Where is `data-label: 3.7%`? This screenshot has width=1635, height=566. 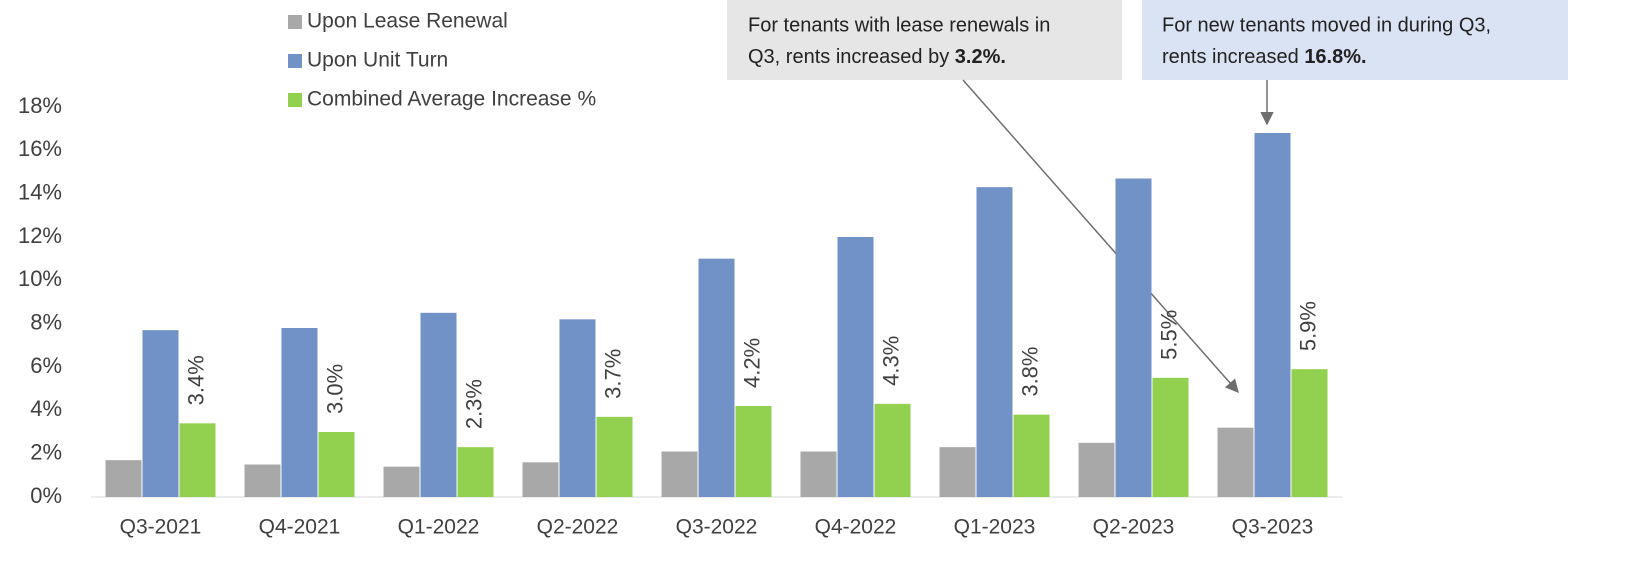 data-label: 3.7% is located at coordinates (612, 374).